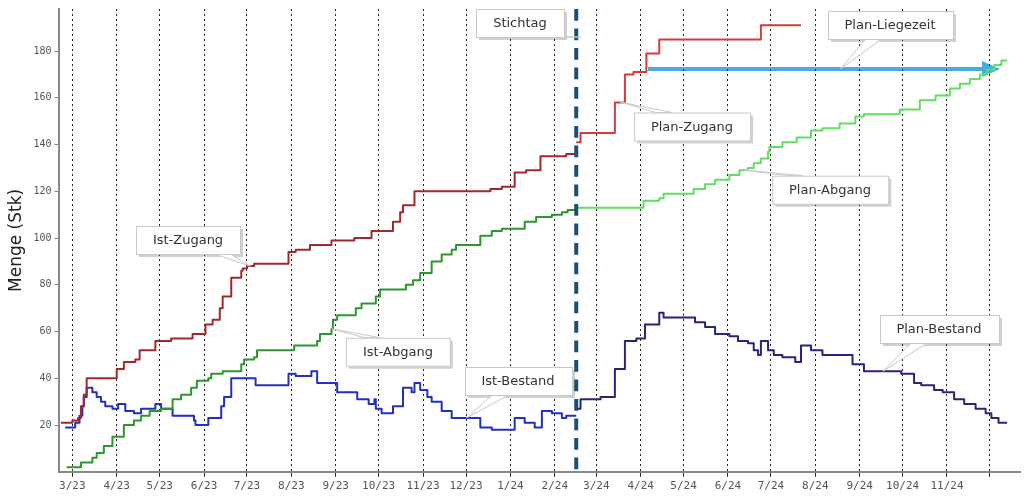  What do you see at coordinates (188, 240) in the screenshot?
I see `text: Ist-Zugang` at bounding box center [188, 240].